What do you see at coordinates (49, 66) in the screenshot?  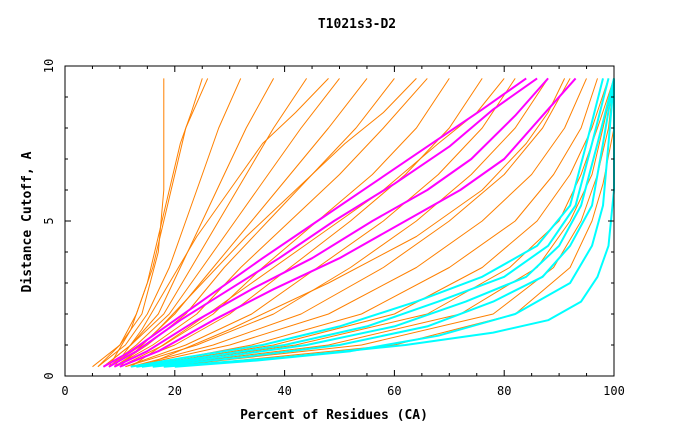 I see `y-tick-label: 10` at bounding box center [49, 66].